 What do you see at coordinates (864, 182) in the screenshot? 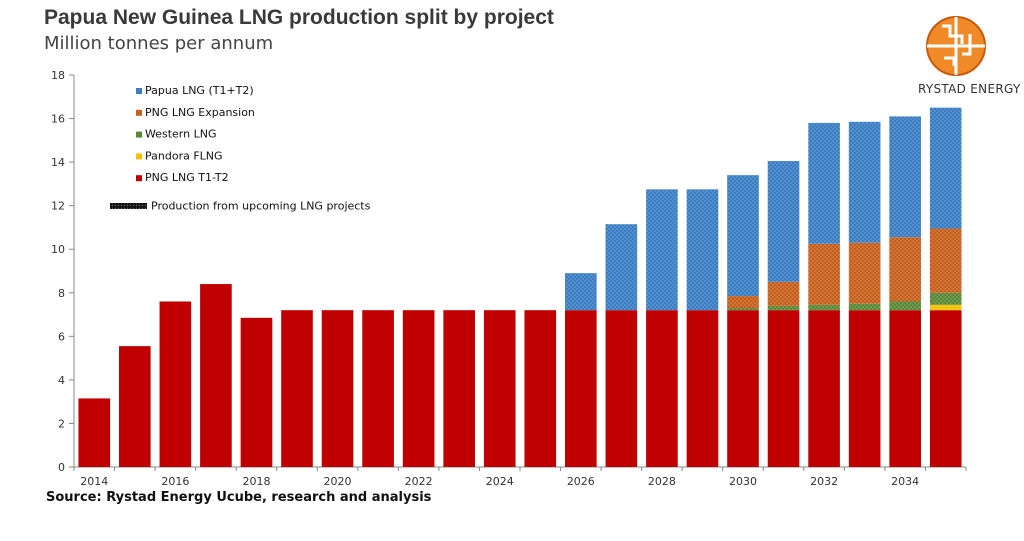
I see `bar-pattern-papua-lng-t1-t2-2033` at bounding box center [864, 182].